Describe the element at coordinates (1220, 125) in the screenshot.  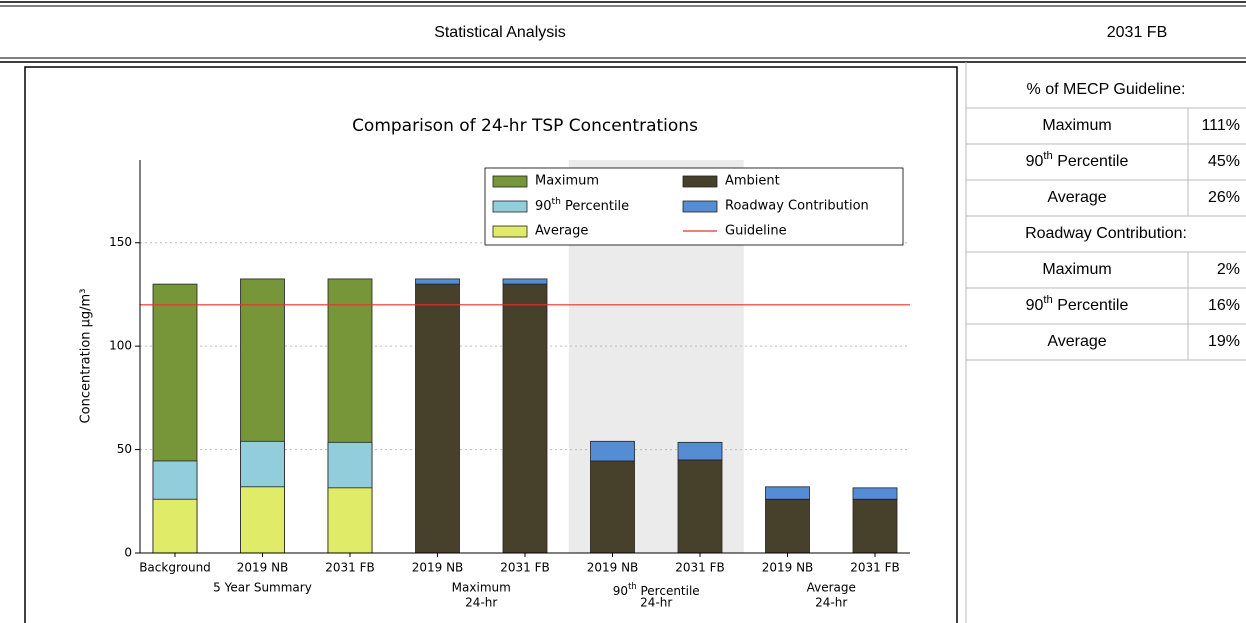
I see `table-row-value: 111%` at that location.